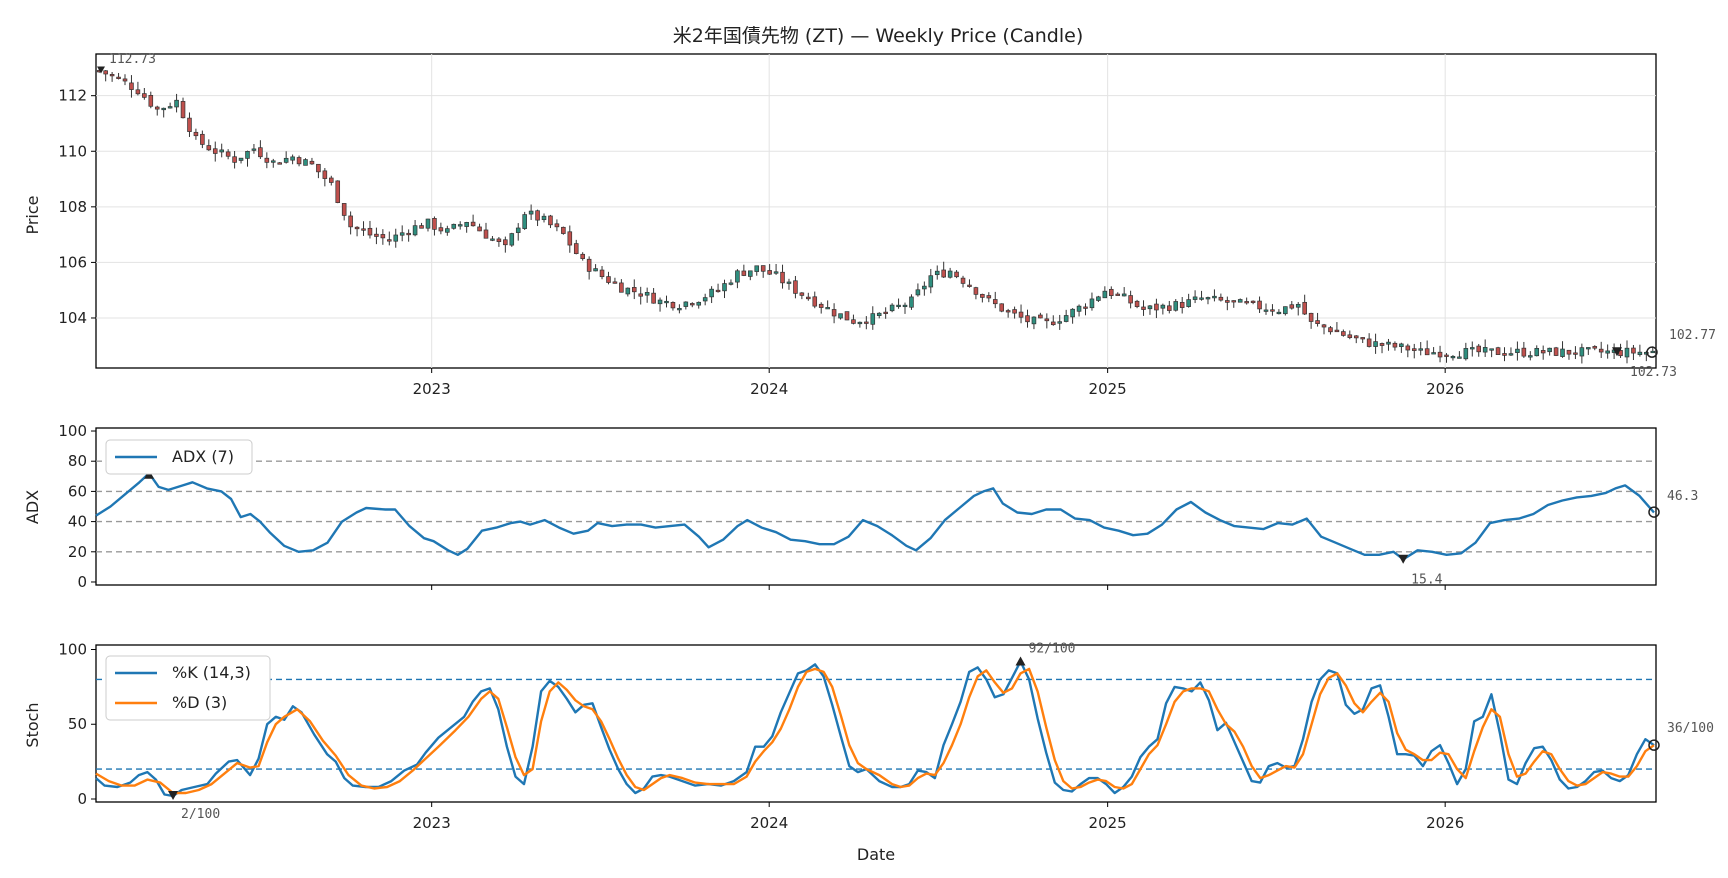 The height and width of the screenshot is (878, 1728). What do you see at coordinates (77, 461) in the screenshot?
I see `y-tick-label: 80` at bounding box center [77, 461].